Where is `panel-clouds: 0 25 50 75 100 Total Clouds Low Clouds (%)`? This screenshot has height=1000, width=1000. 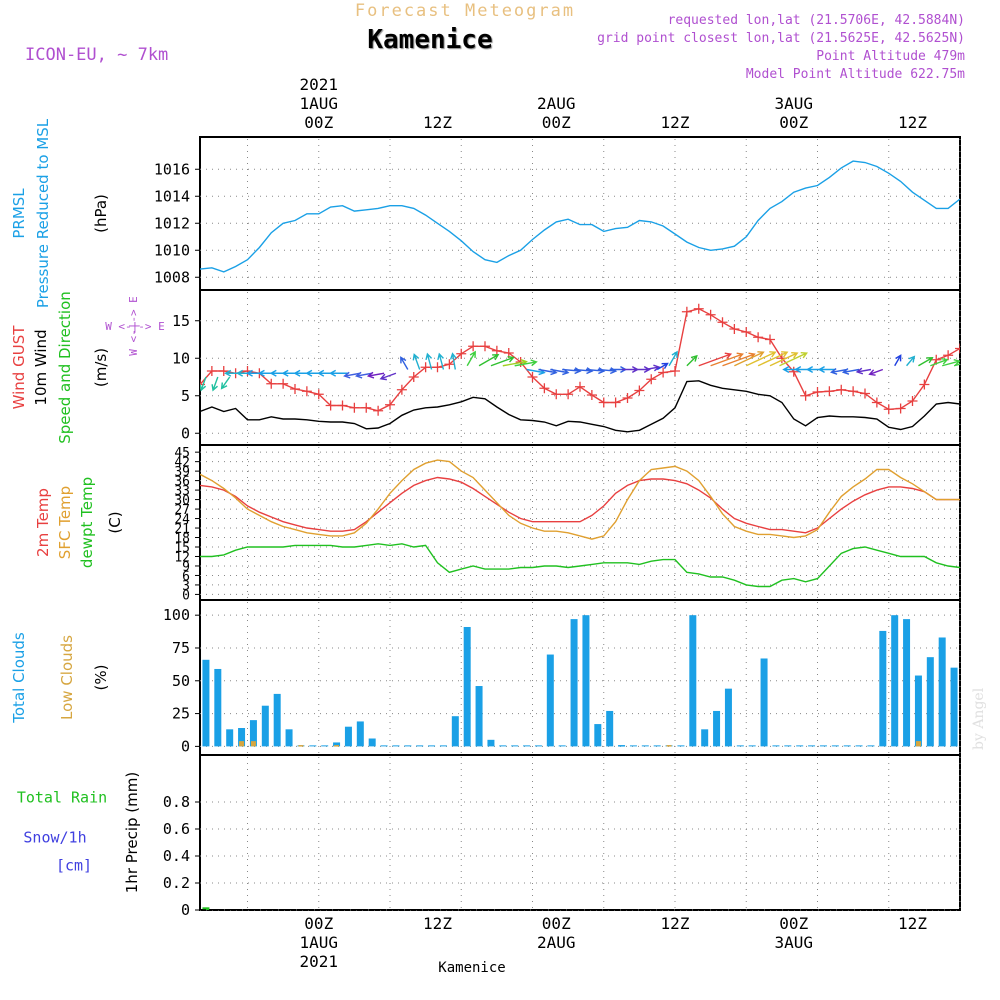 panel-clouds: 0 25 50 75 100 Total Clouds Low Clouds (%) is located at coordinates (485, 677).